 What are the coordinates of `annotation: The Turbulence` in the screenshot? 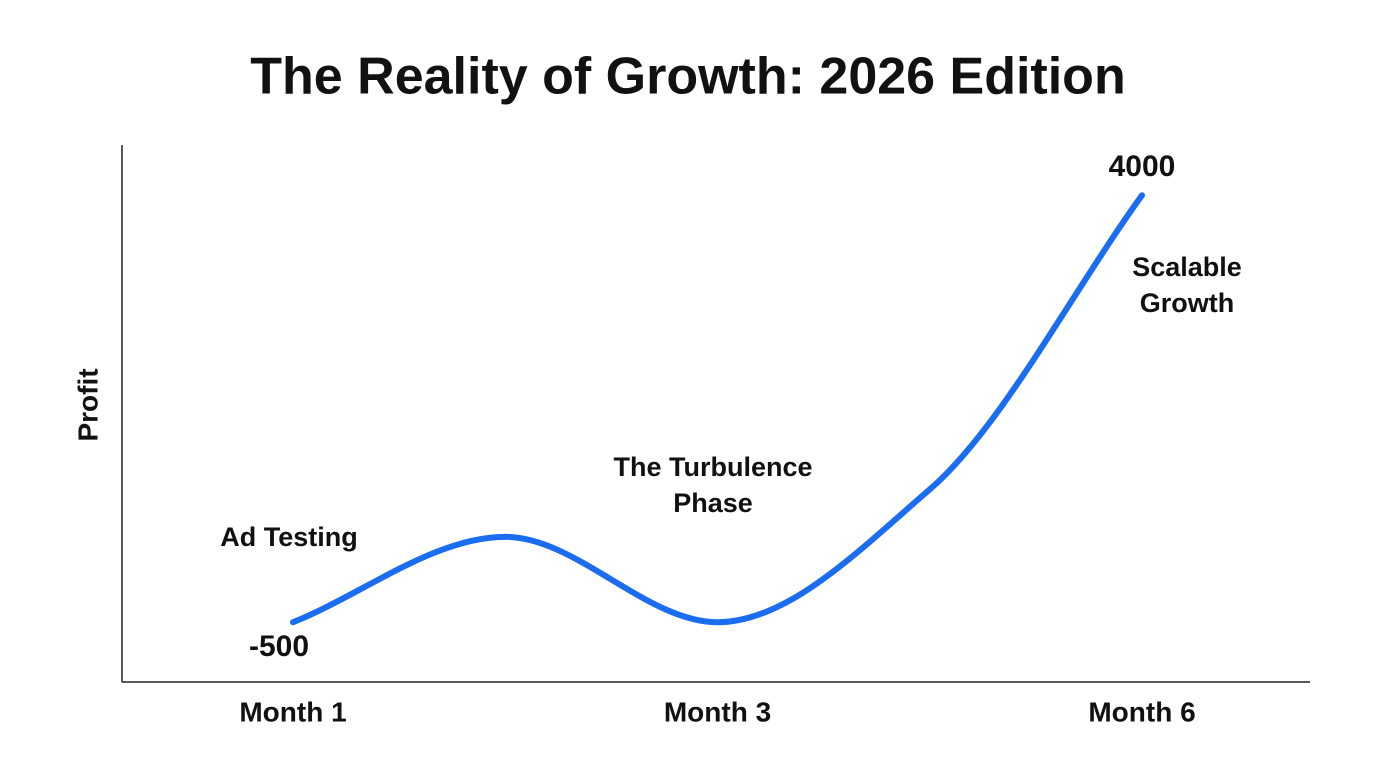 It's located at (712, 467).